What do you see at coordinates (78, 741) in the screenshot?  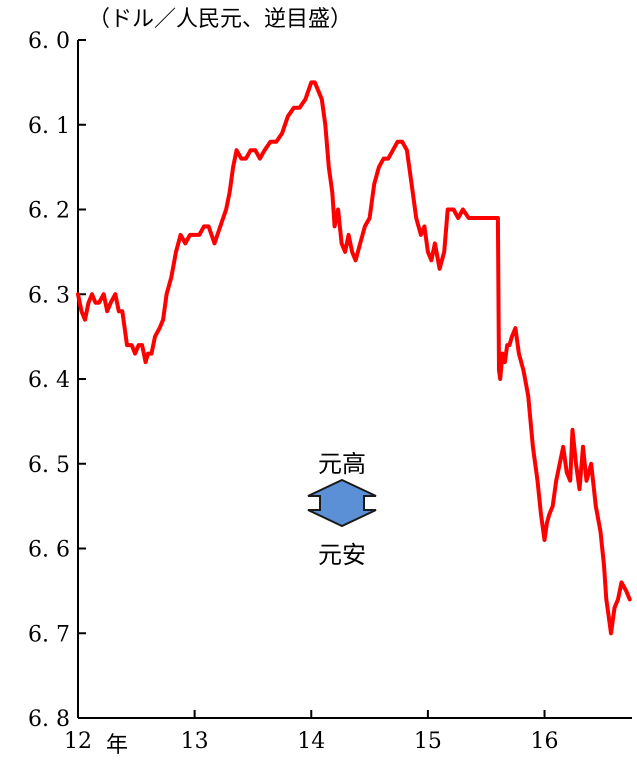 I see `x-tick-label: 12` at bounding box center [78, 741].